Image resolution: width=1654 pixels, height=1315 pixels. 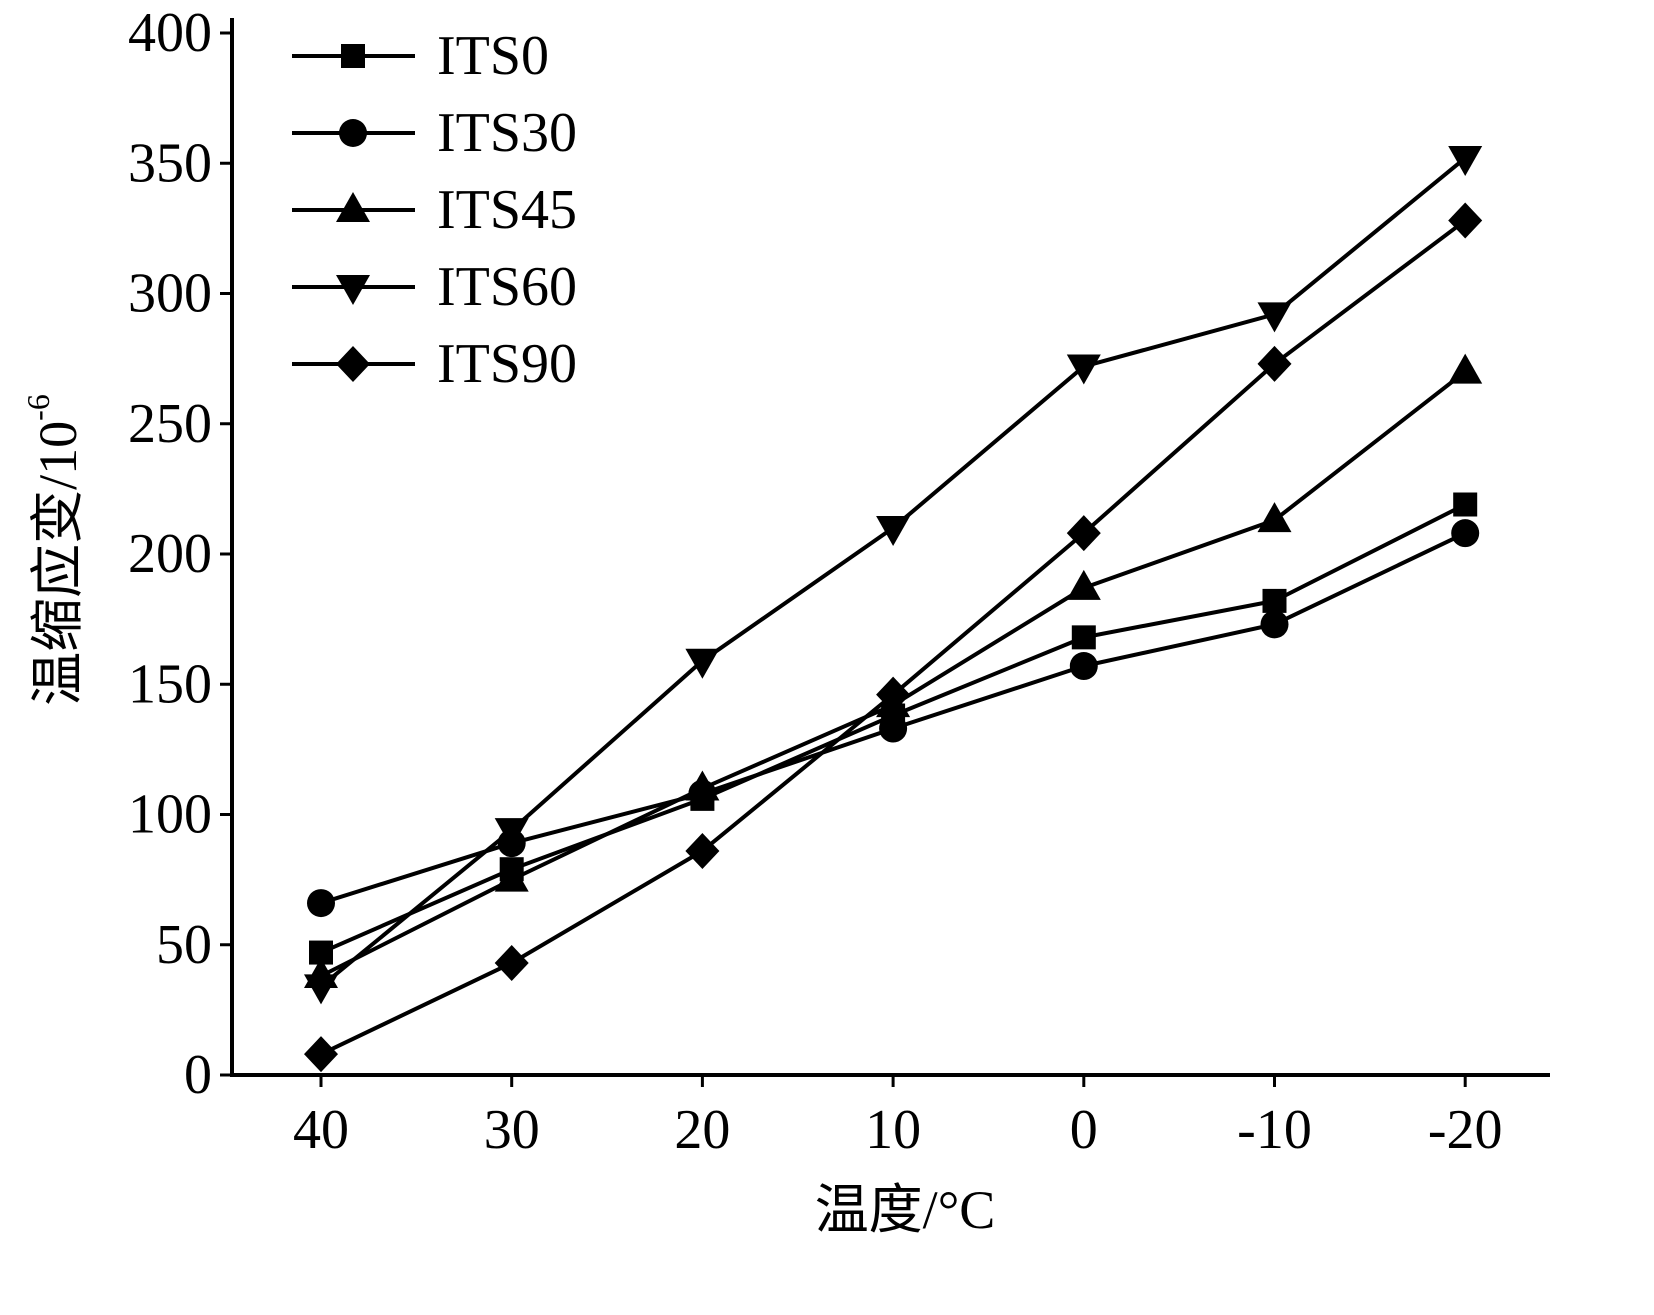 I want to click on x-axis-label: 温度/°C, so click(x=905, y=1210).